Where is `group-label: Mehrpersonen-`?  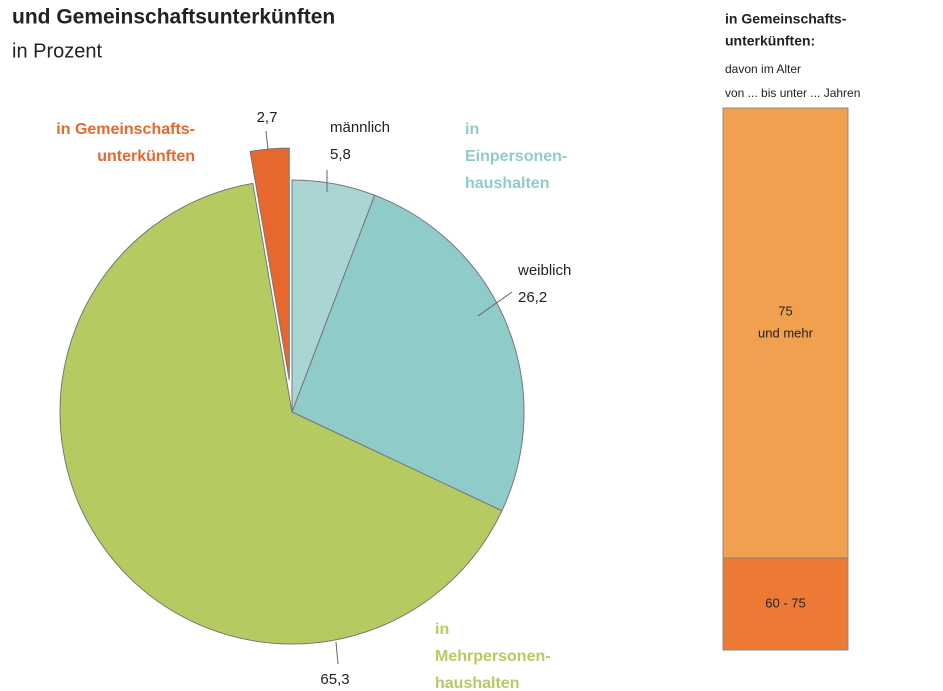
group-label: Mehrpersonen- is located at coordinates (493, 656).